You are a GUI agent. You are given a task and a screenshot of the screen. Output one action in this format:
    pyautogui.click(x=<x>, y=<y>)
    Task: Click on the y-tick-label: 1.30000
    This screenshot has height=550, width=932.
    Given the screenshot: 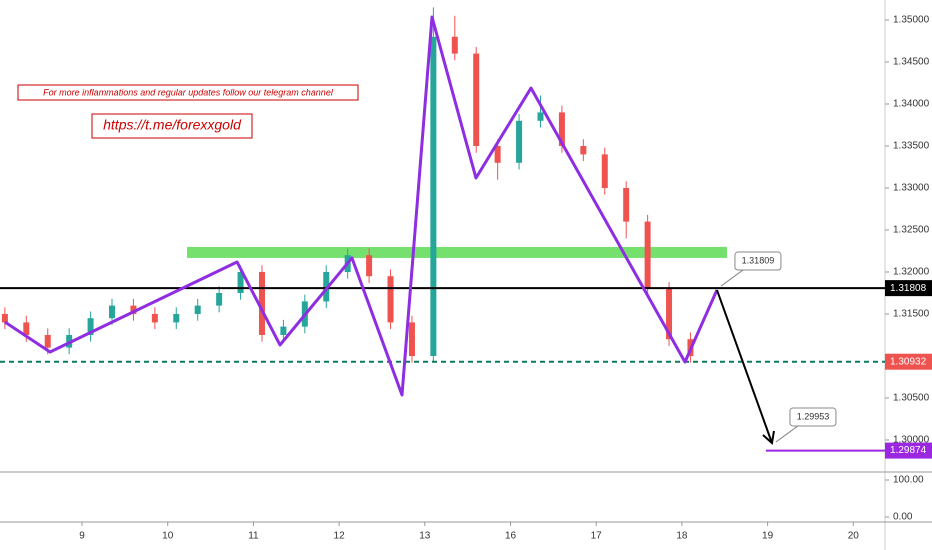 What is the action you would take?
    pyautogui.click(x=911, y=440)
    